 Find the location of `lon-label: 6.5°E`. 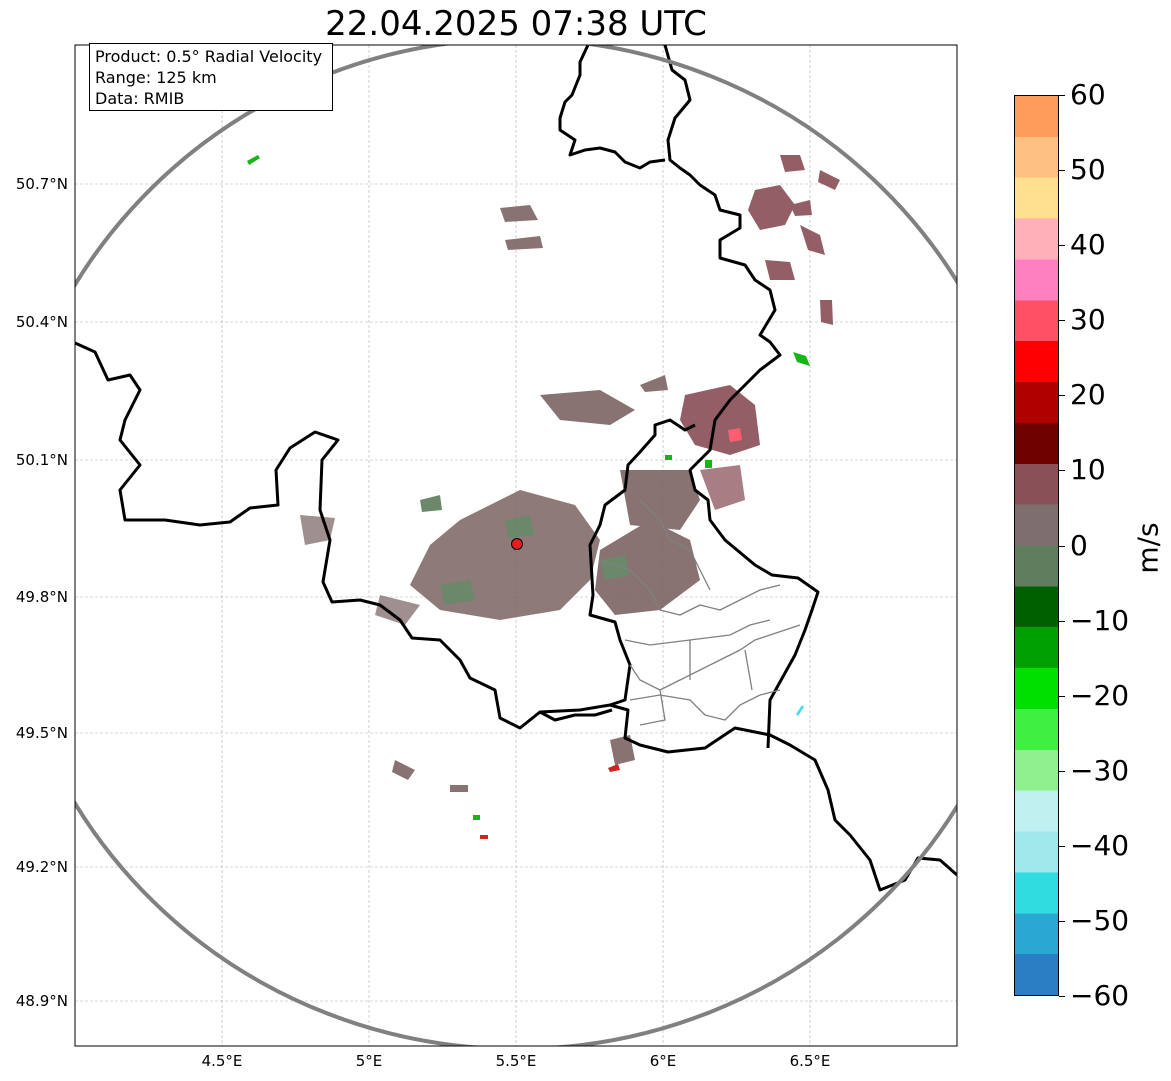

lon-label: 6.5°E is located at coordinates (810, 1061).